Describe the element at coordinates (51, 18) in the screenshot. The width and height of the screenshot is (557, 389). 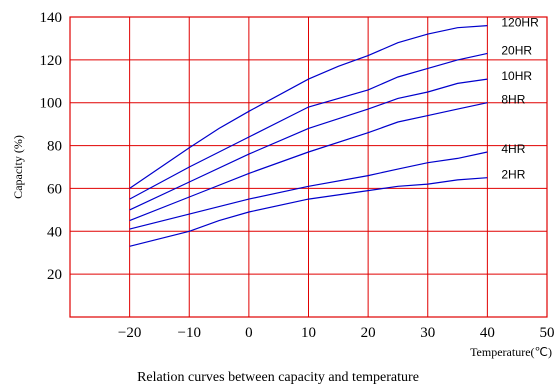
I see `y-tick-label: 140` at that location.